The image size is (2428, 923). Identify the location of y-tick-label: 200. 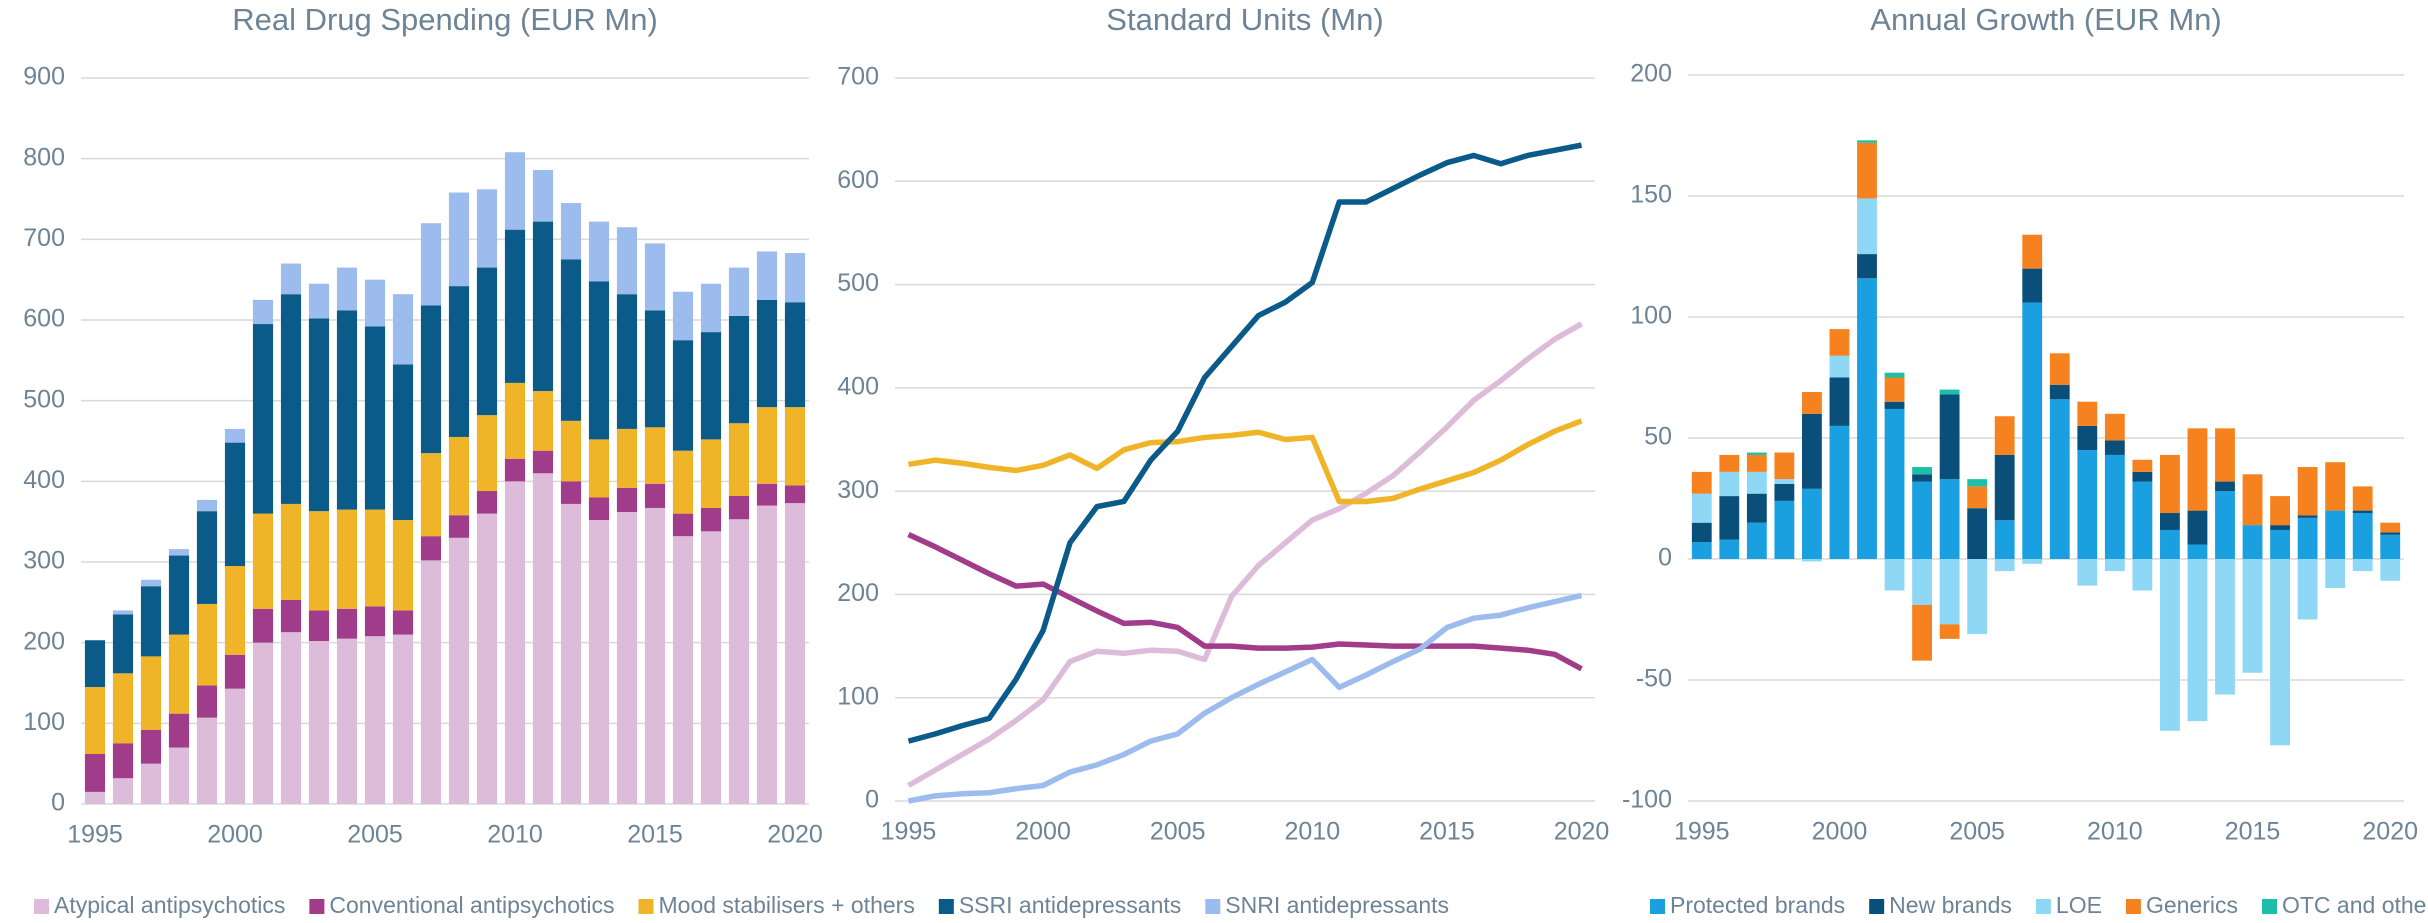
(1651, 74).